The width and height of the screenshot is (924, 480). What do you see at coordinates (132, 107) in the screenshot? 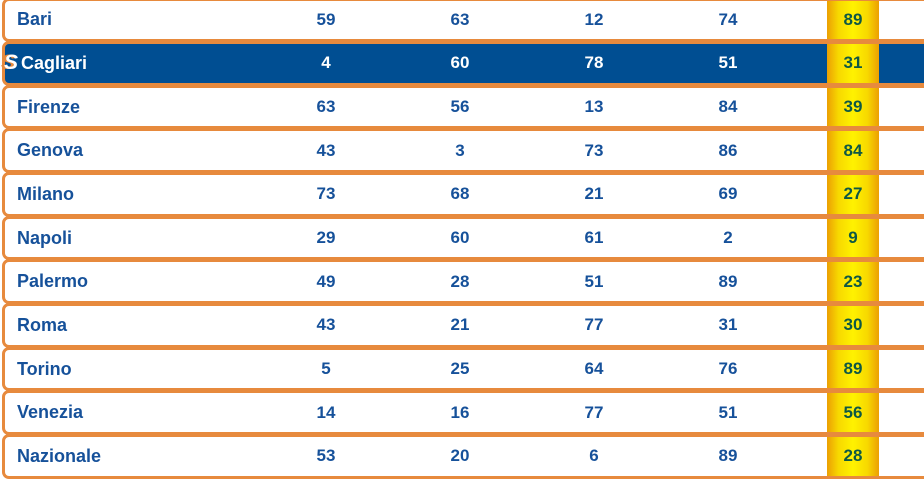
I see `city-cell: SS Firenze` at bounding box center [132, 107].